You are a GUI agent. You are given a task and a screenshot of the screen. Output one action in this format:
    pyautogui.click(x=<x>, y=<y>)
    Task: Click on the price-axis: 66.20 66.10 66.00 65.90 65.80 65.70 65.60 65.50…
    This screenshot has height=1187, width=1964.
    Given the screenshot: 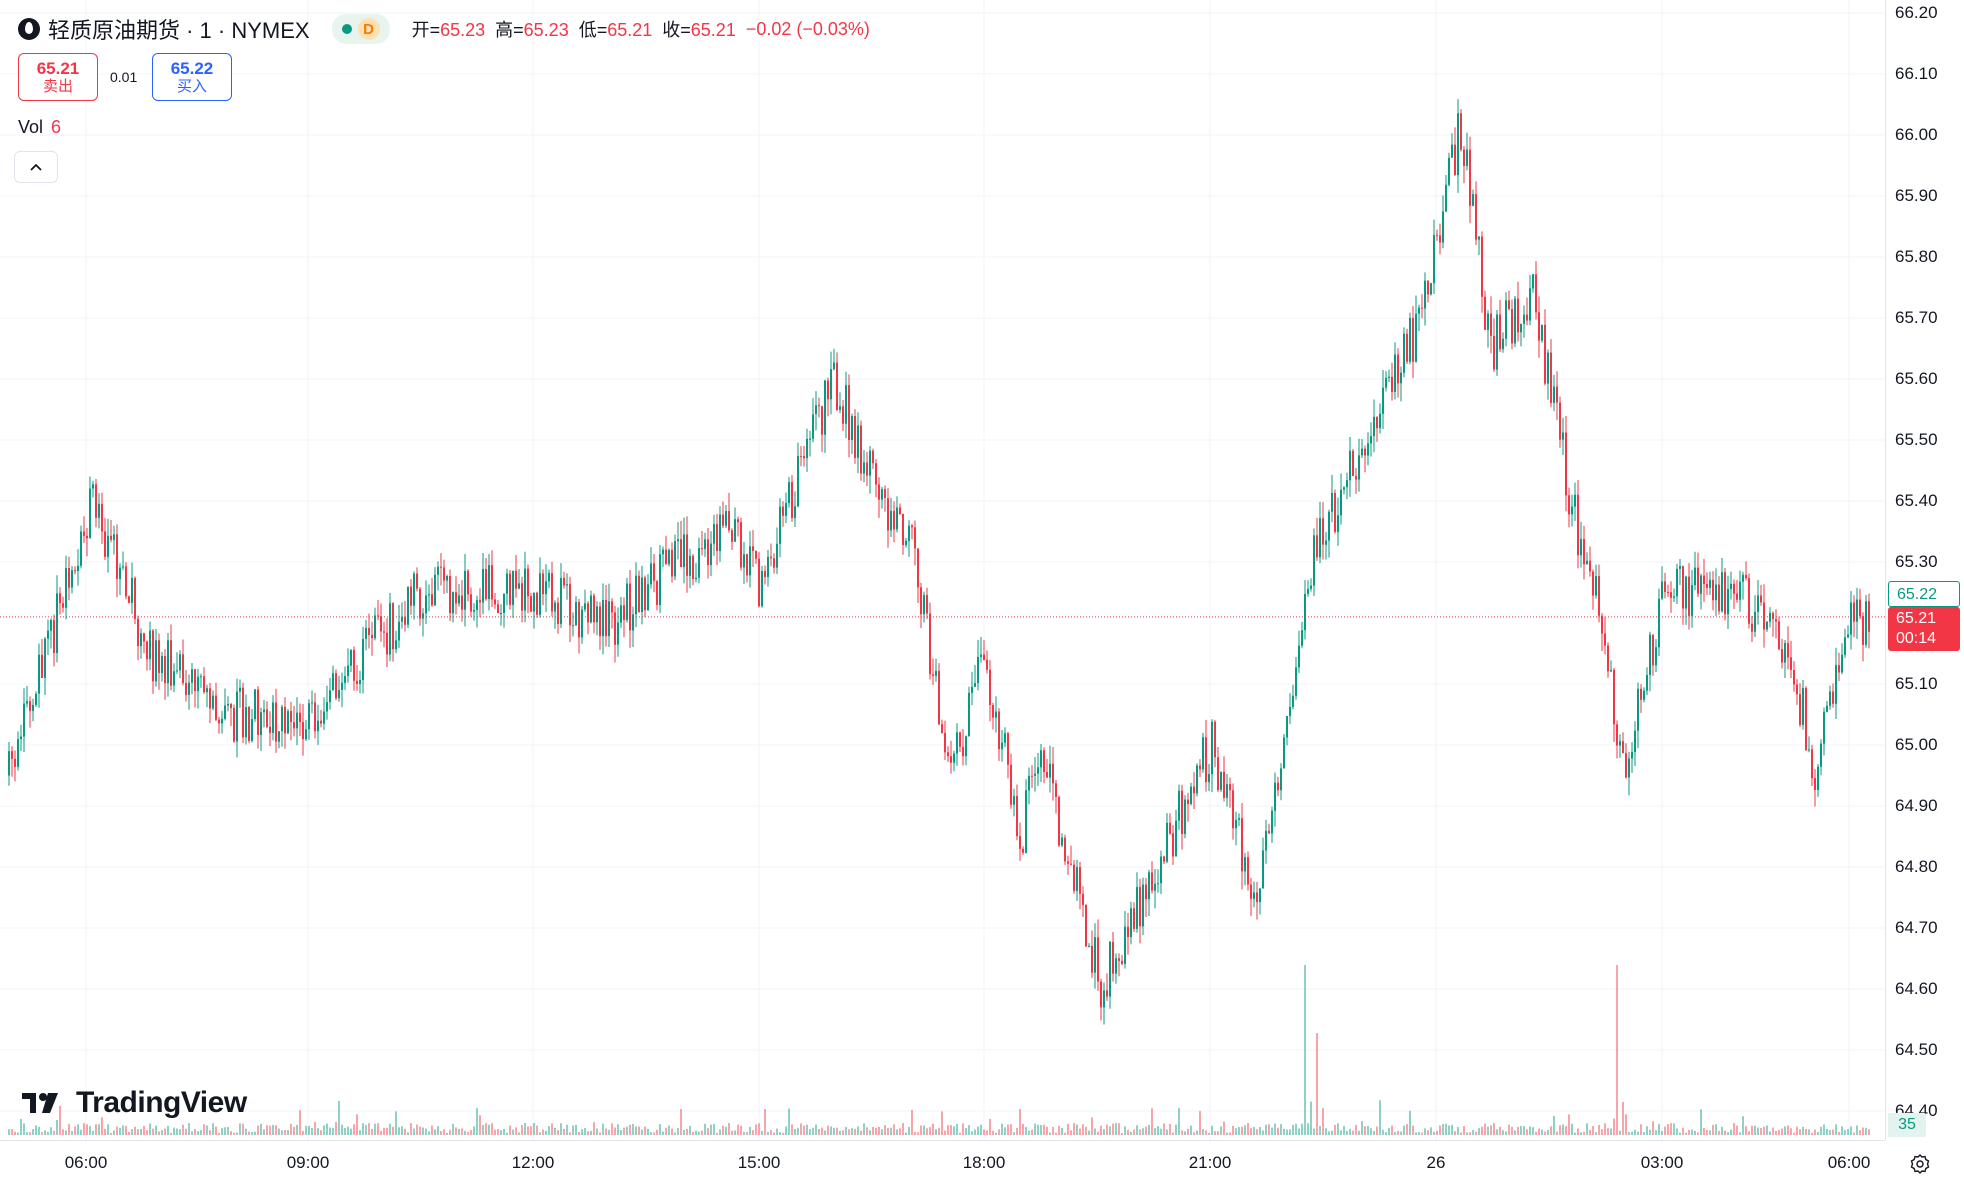 What is the action you would take?
    pyautogui.click(x=1924, y=570)
    